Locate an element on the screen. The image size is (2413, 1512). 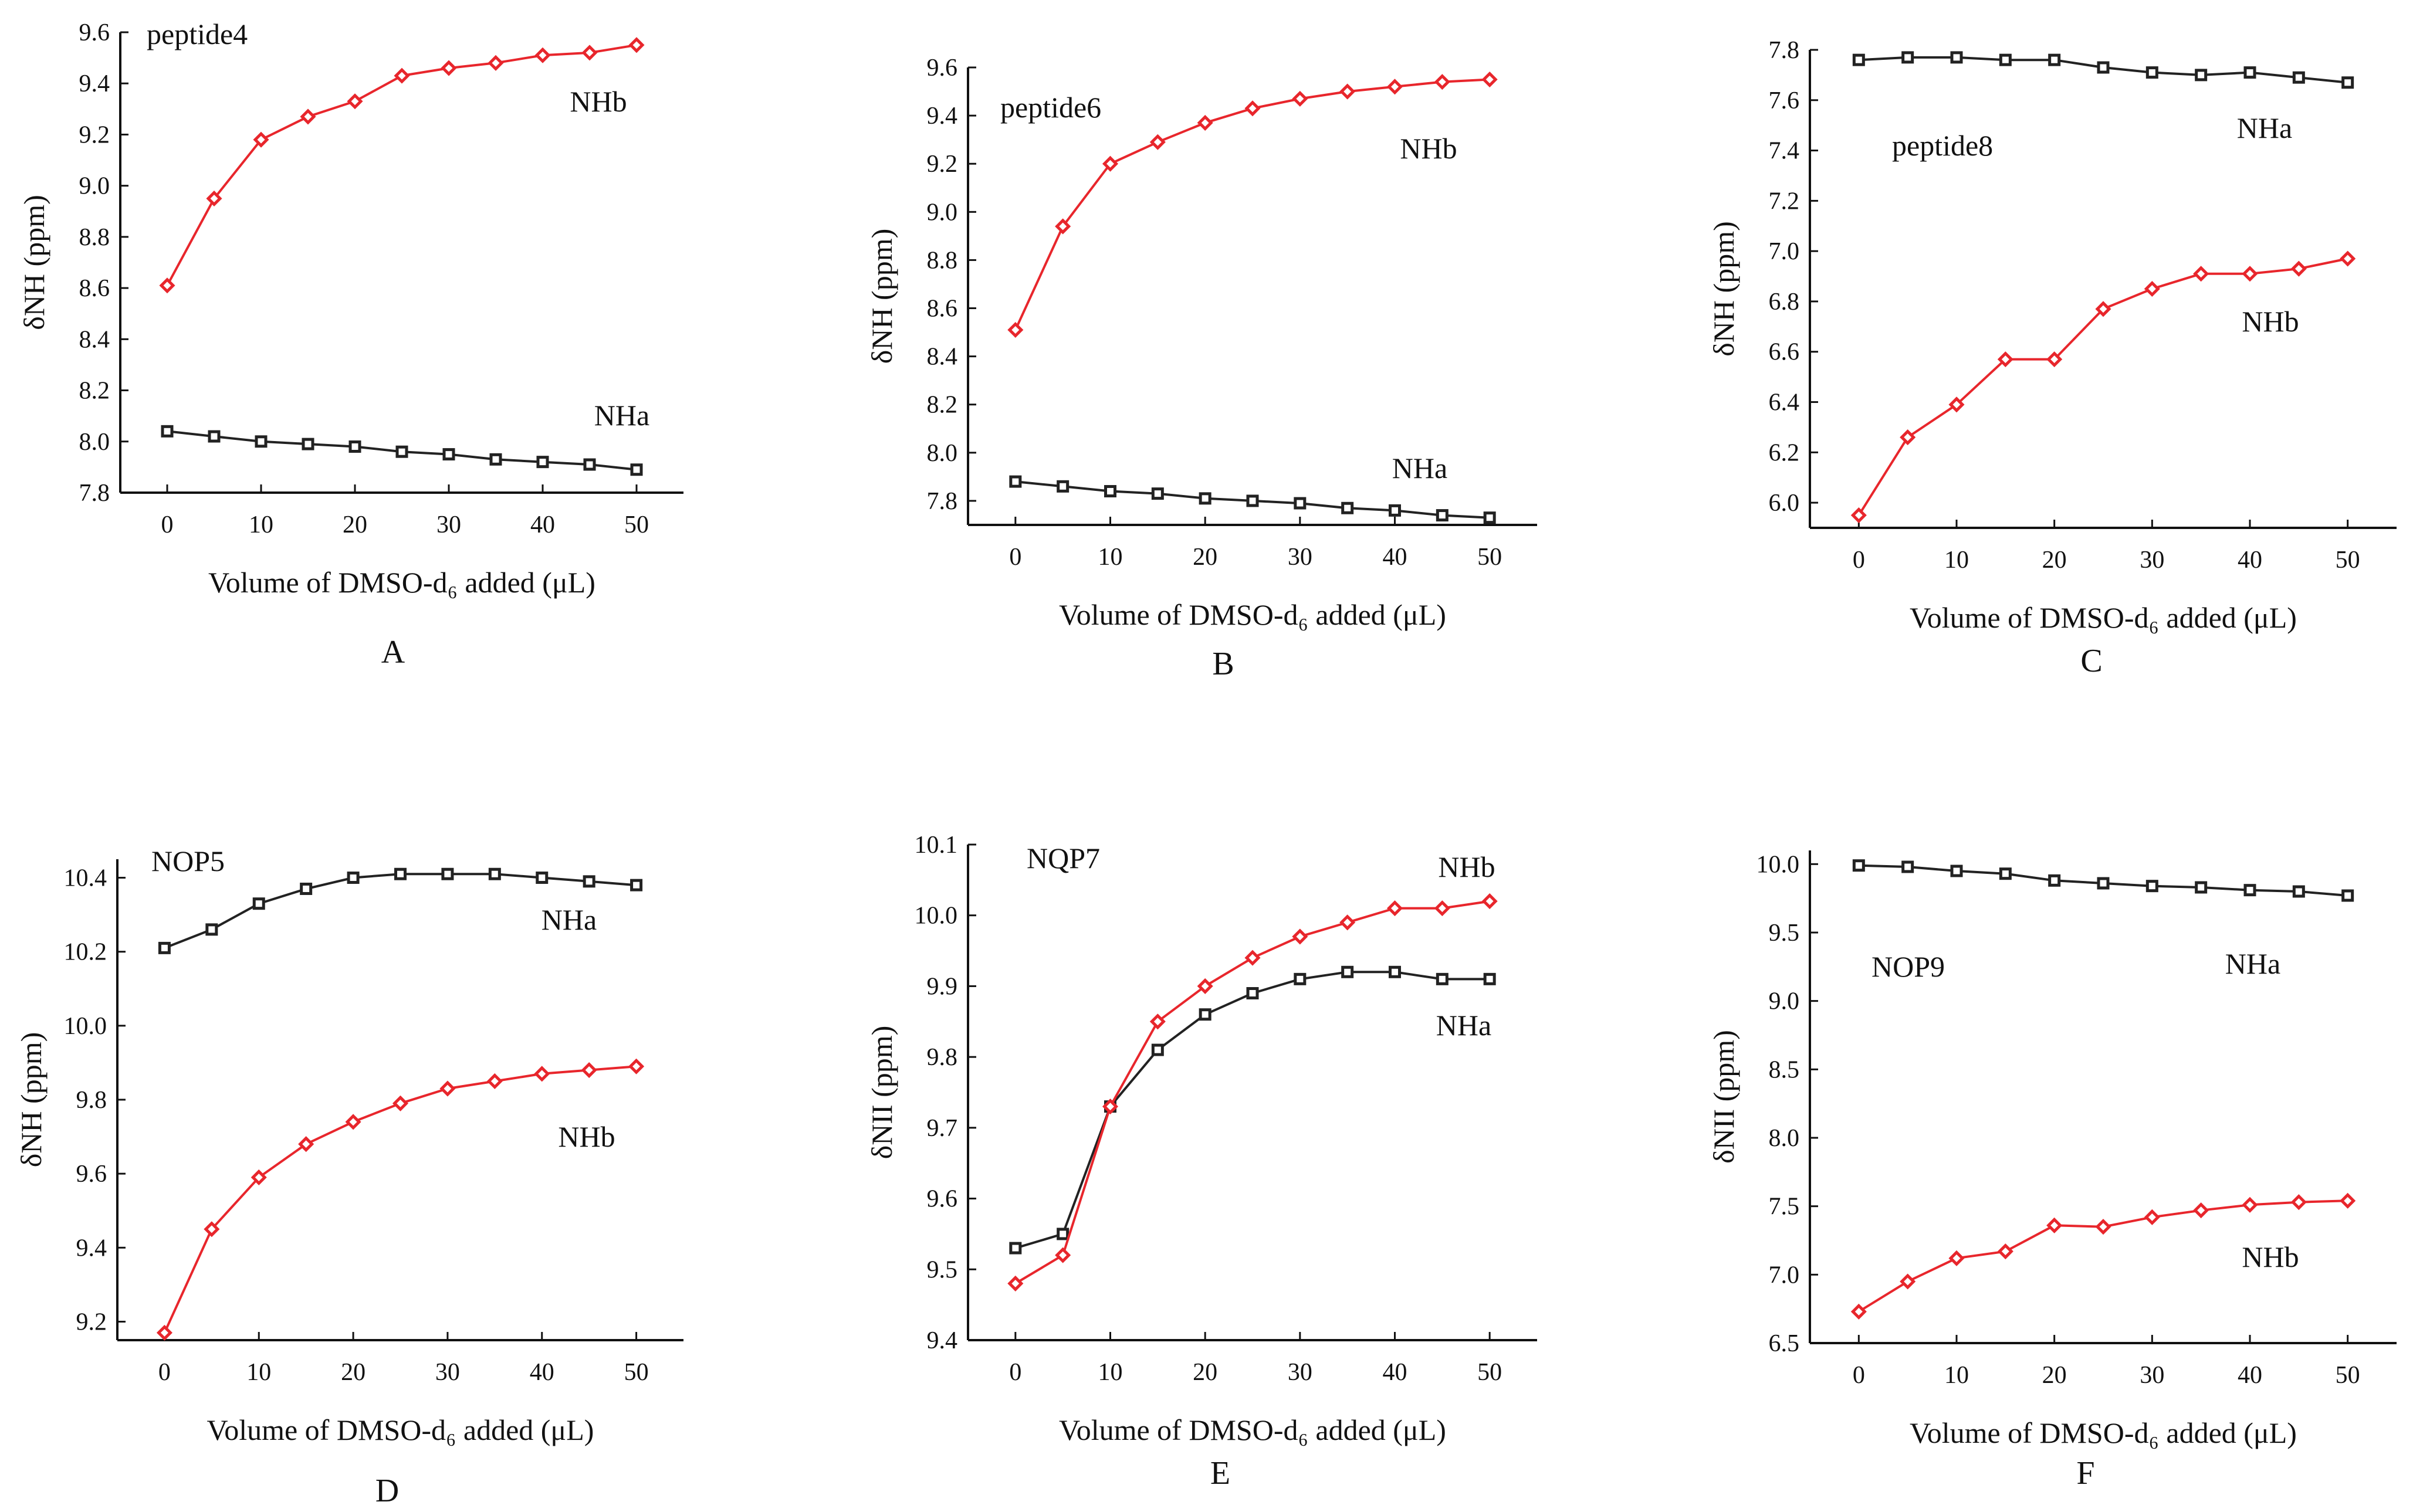
y-tick-label: 8.0 is located at coordinates (94, 443).